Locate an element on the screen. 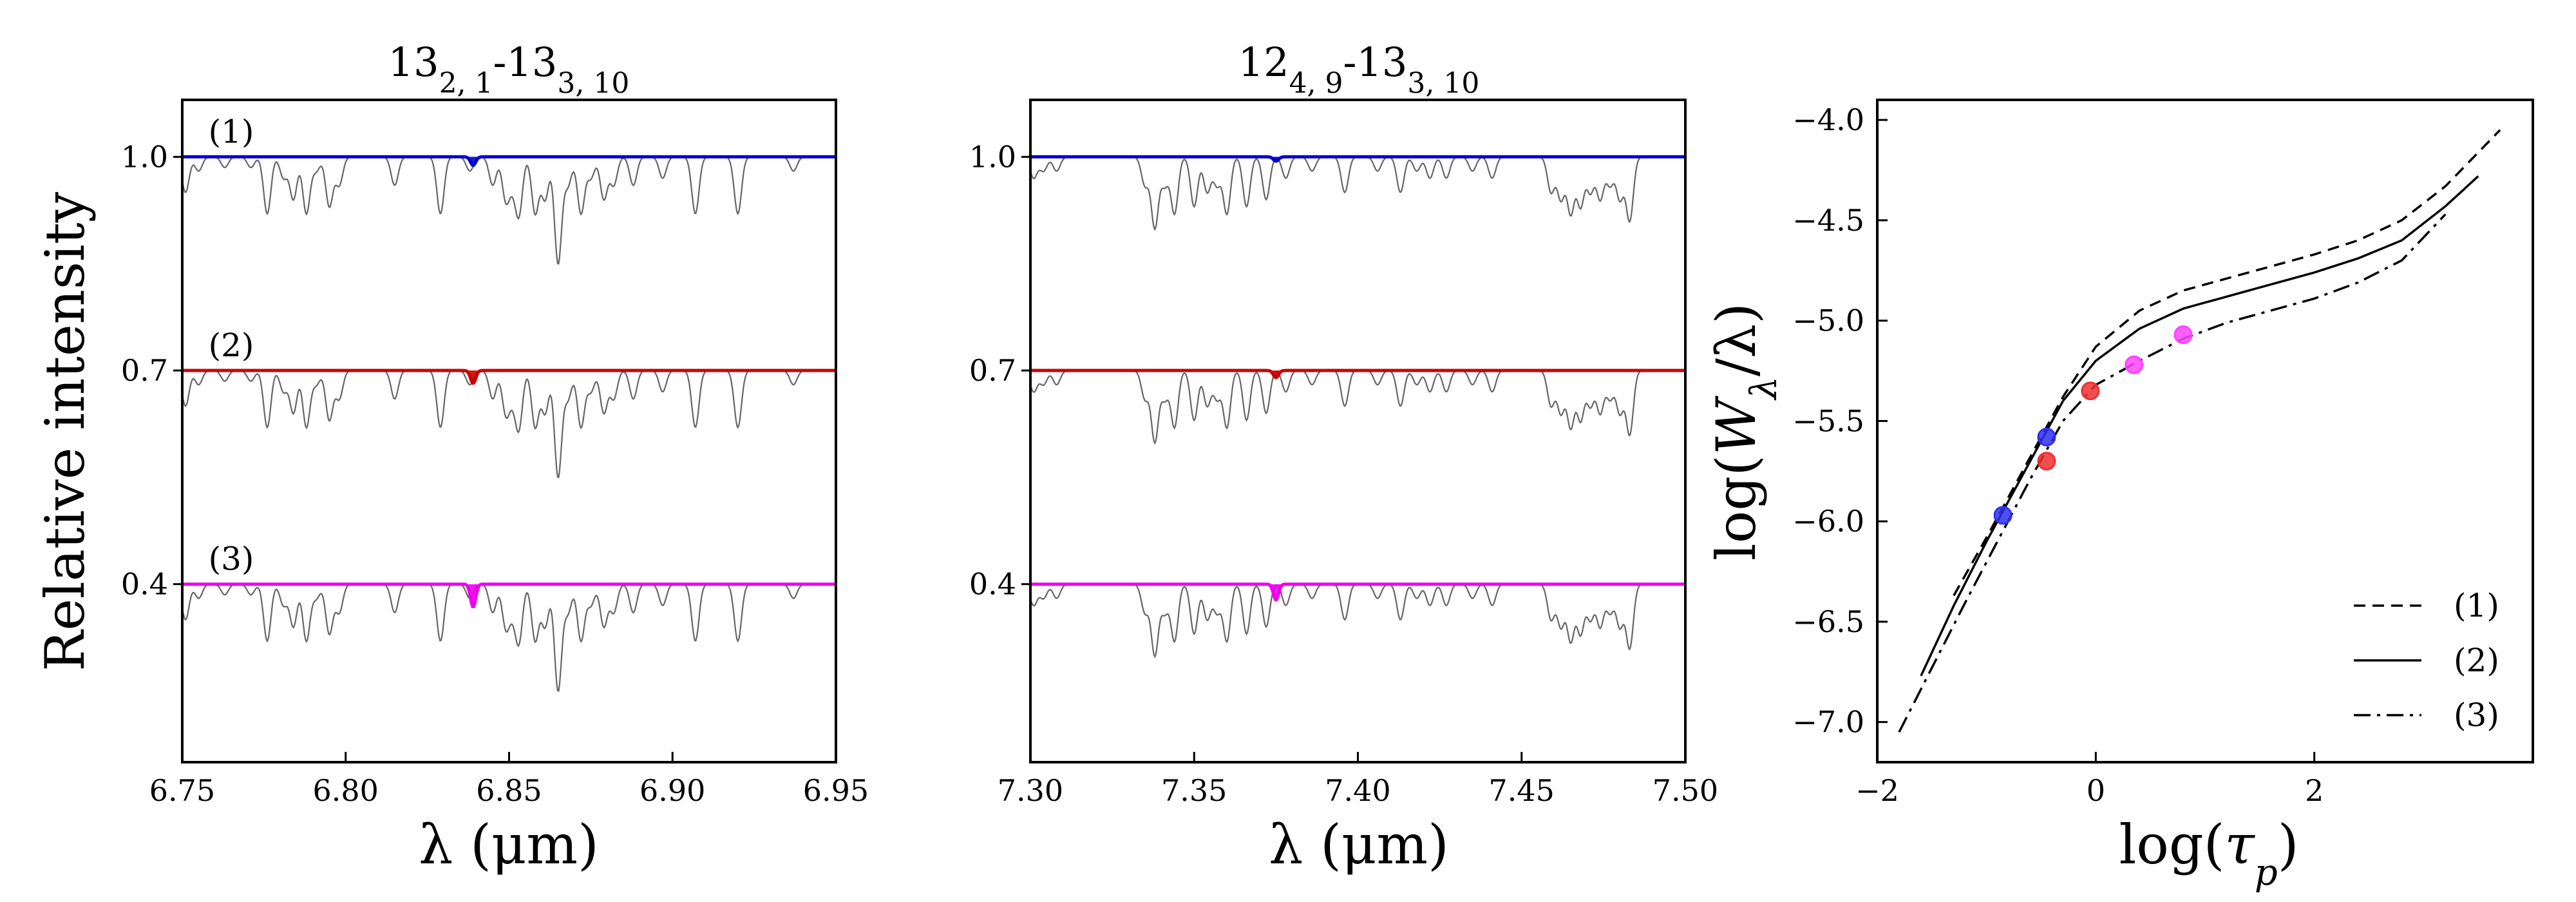 This screenshot has width=2576, height=902. x-tick-label: 0 is located at coordinates (2096, 790).